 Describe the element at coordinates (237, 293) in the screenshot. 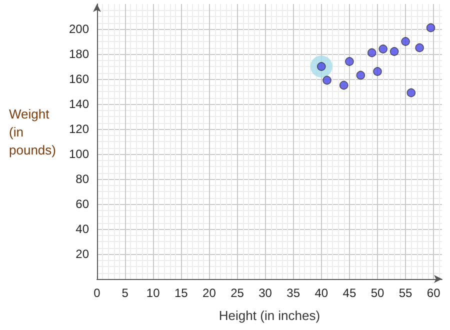

I see `x-tick-label: 25` at that location.